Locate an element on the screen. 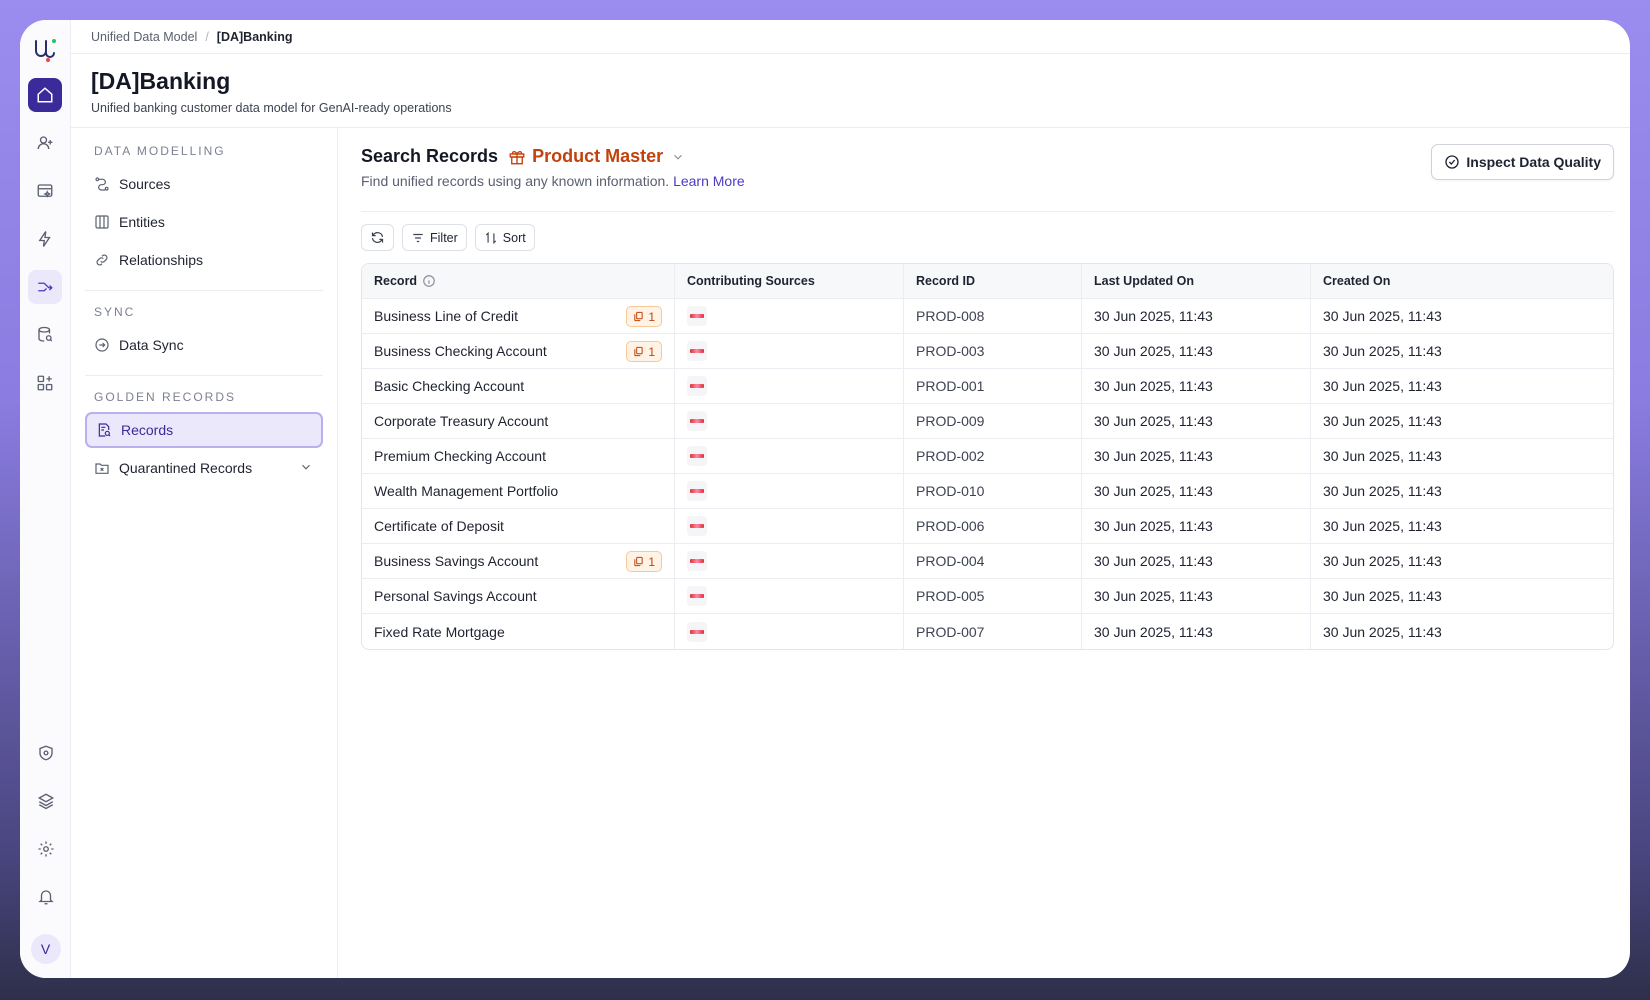 The height and width of the screenshot is (1000, 1650). breadcrumb: Unified Data Model / [DA]Banking is located at coordinates (850, 37).